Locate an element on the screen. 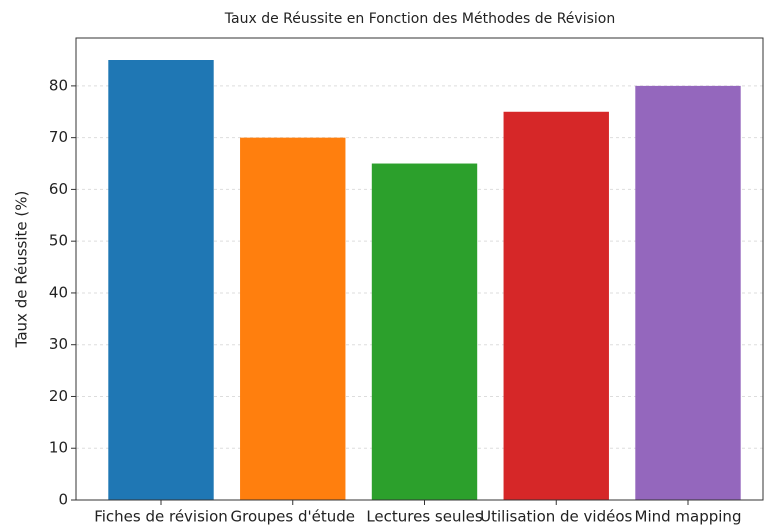  y-tick-label: 10 is located at coordinates (58, 448).